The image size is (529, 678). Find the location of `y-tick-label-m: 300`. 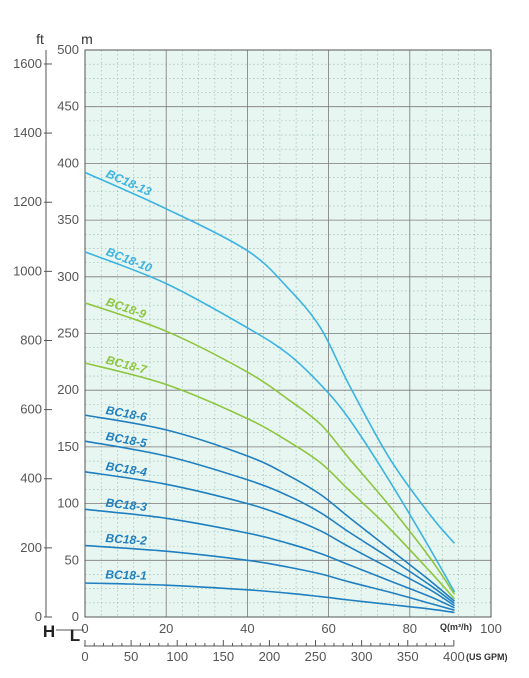

y-tick-label-m: 300 is located at coordinates (68, 276).